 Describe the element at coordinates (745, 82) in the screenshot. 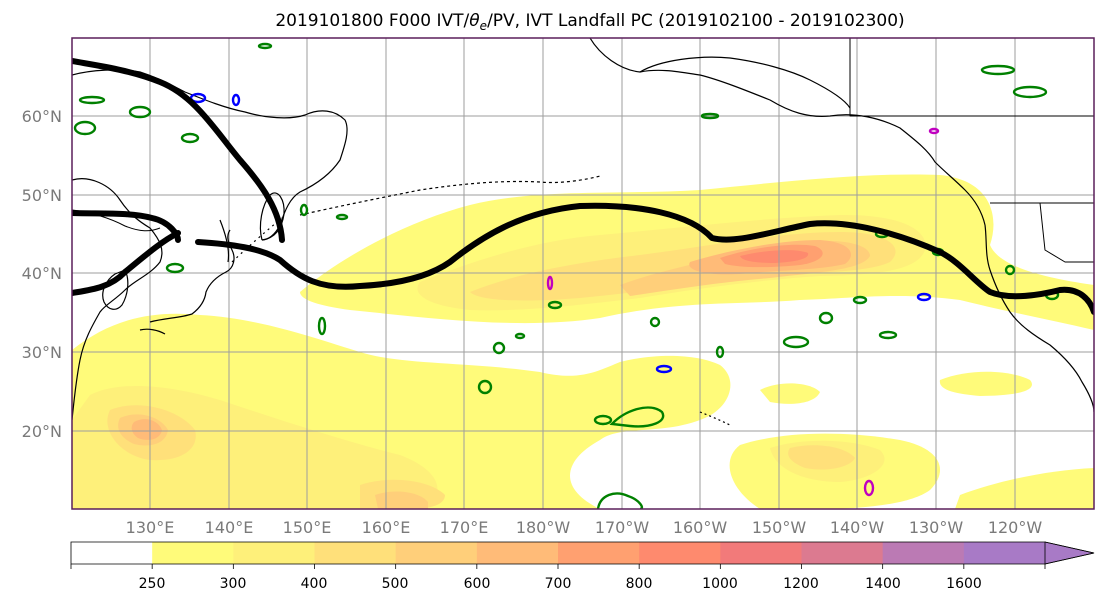

I see `alaska-inner` at that location.